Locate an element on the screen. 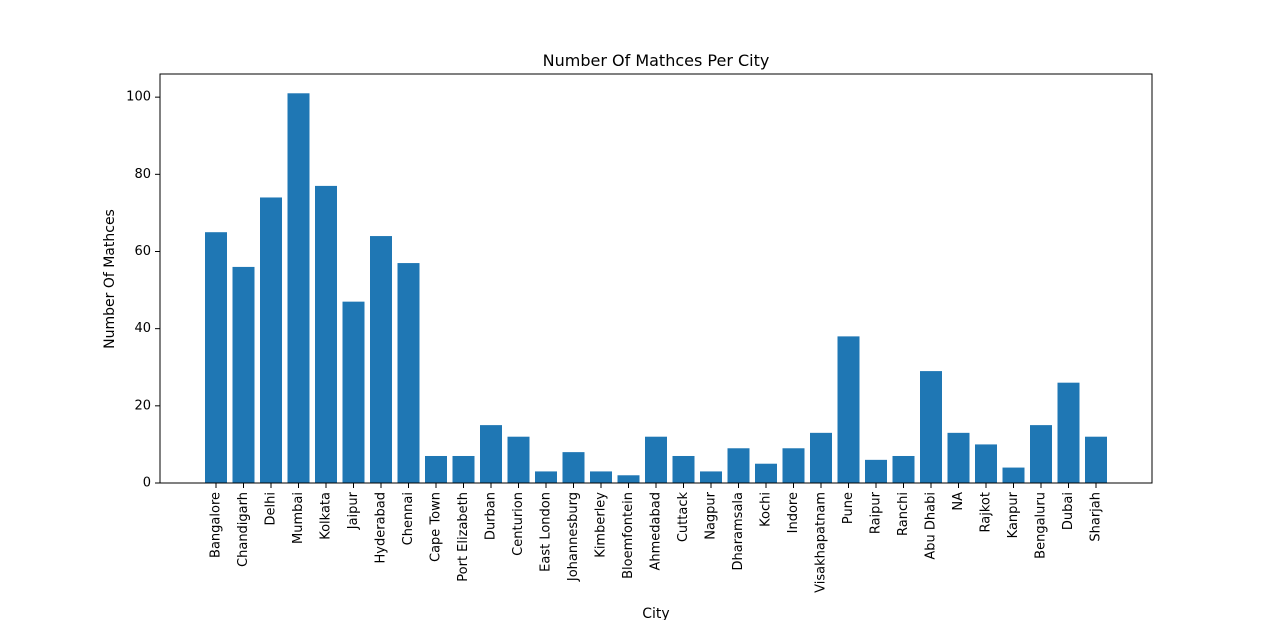 This screenshot has height=620, width=1280. bar-delhi is located at coordinates (271, 340).